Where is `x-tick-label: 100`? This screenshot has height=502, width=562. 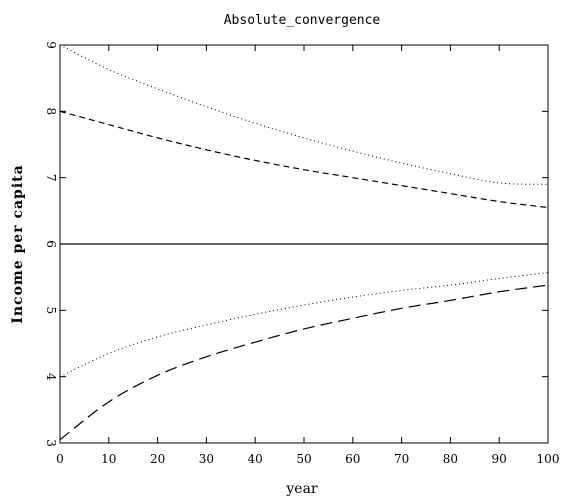
x-tick-label: 100 is located at coordinates (548, 459).